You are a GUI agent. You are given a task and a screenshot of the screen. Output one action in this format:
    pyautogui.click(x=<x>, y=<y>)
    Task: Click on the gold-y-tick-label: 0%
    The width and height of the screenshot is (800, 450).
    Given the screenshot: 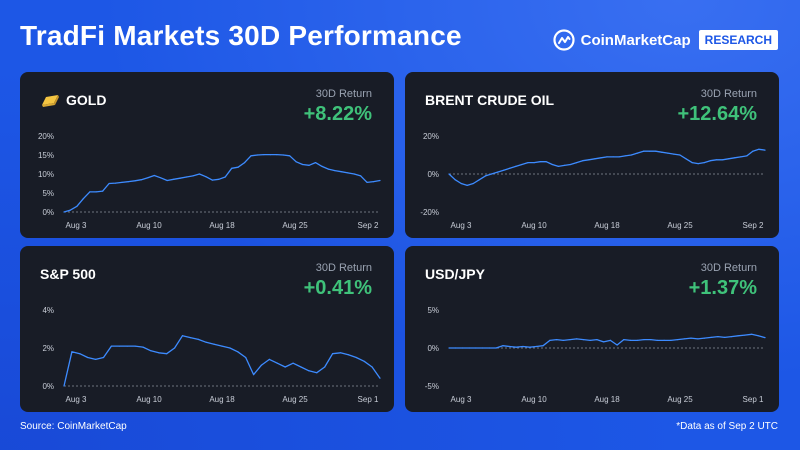 What is the action you would take?
    pyautogui.click(x=48, y=212)
    